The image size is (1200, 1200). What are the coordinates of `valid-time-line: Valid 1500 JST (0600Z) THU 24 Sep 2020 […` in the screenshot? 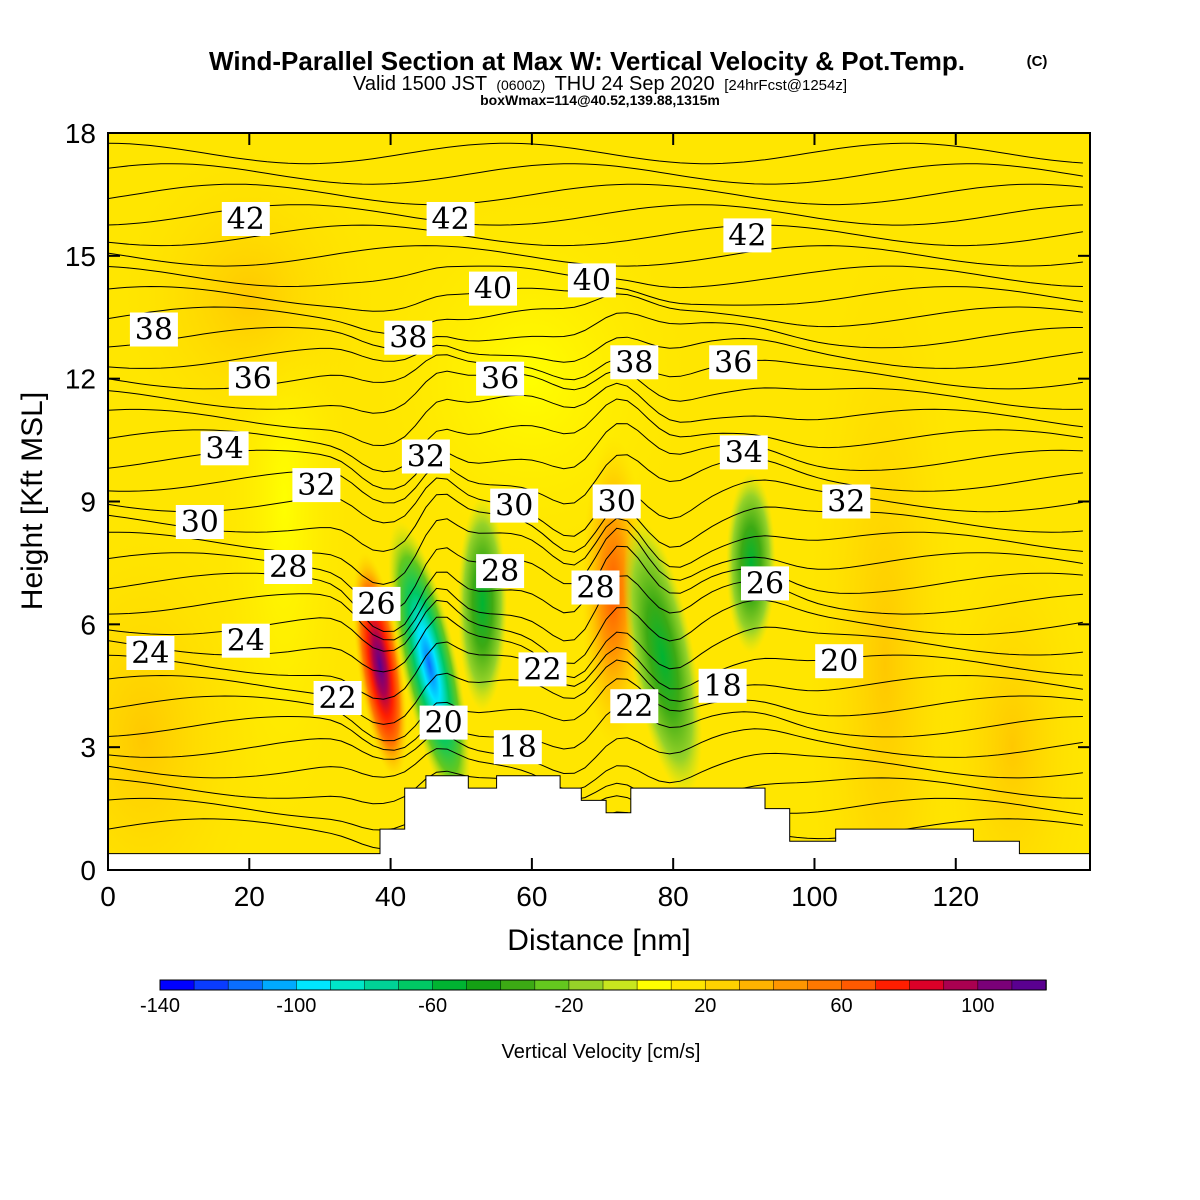 It's located at (600, 84).